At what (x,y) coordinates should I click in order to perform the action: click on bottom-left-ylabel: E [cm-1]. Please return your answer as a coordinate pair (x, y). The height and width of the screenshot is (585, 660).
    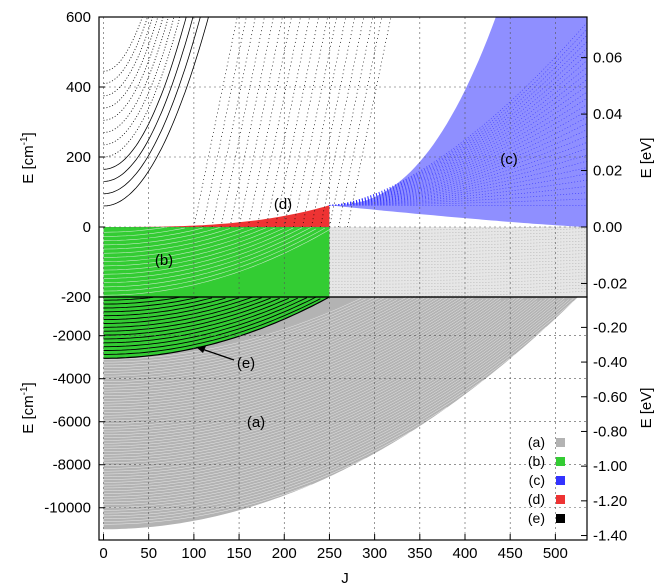
    Looking at the image, I should click on (28, 407).